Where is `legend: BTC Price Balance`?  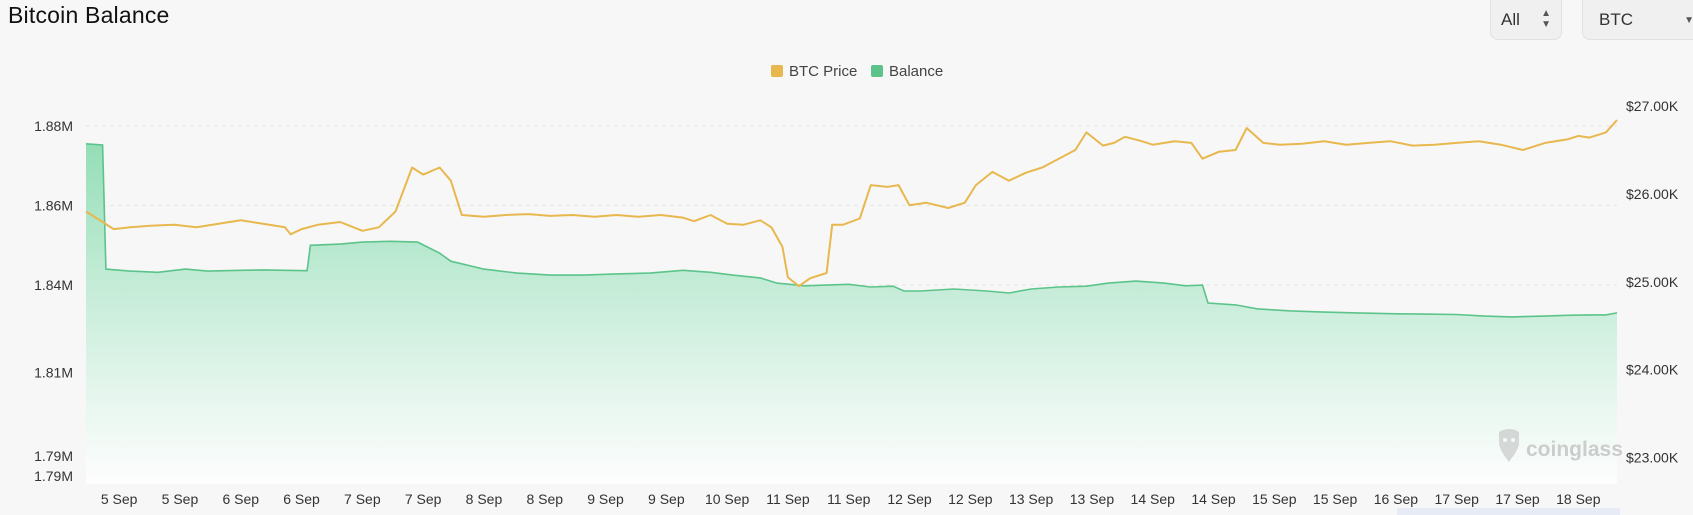
legend: BTC Price Balance is located at coordinates (857, 71).